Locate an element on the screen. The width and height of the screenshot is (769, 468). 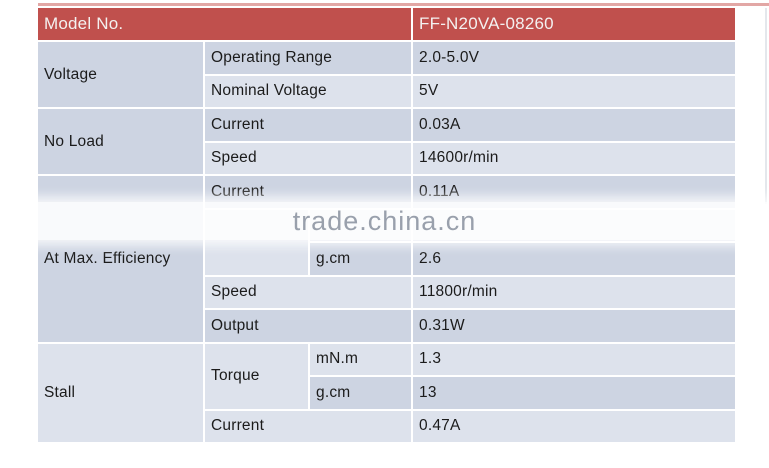
table-row: g.cm 2.6 is located at coordinates (387, 259).